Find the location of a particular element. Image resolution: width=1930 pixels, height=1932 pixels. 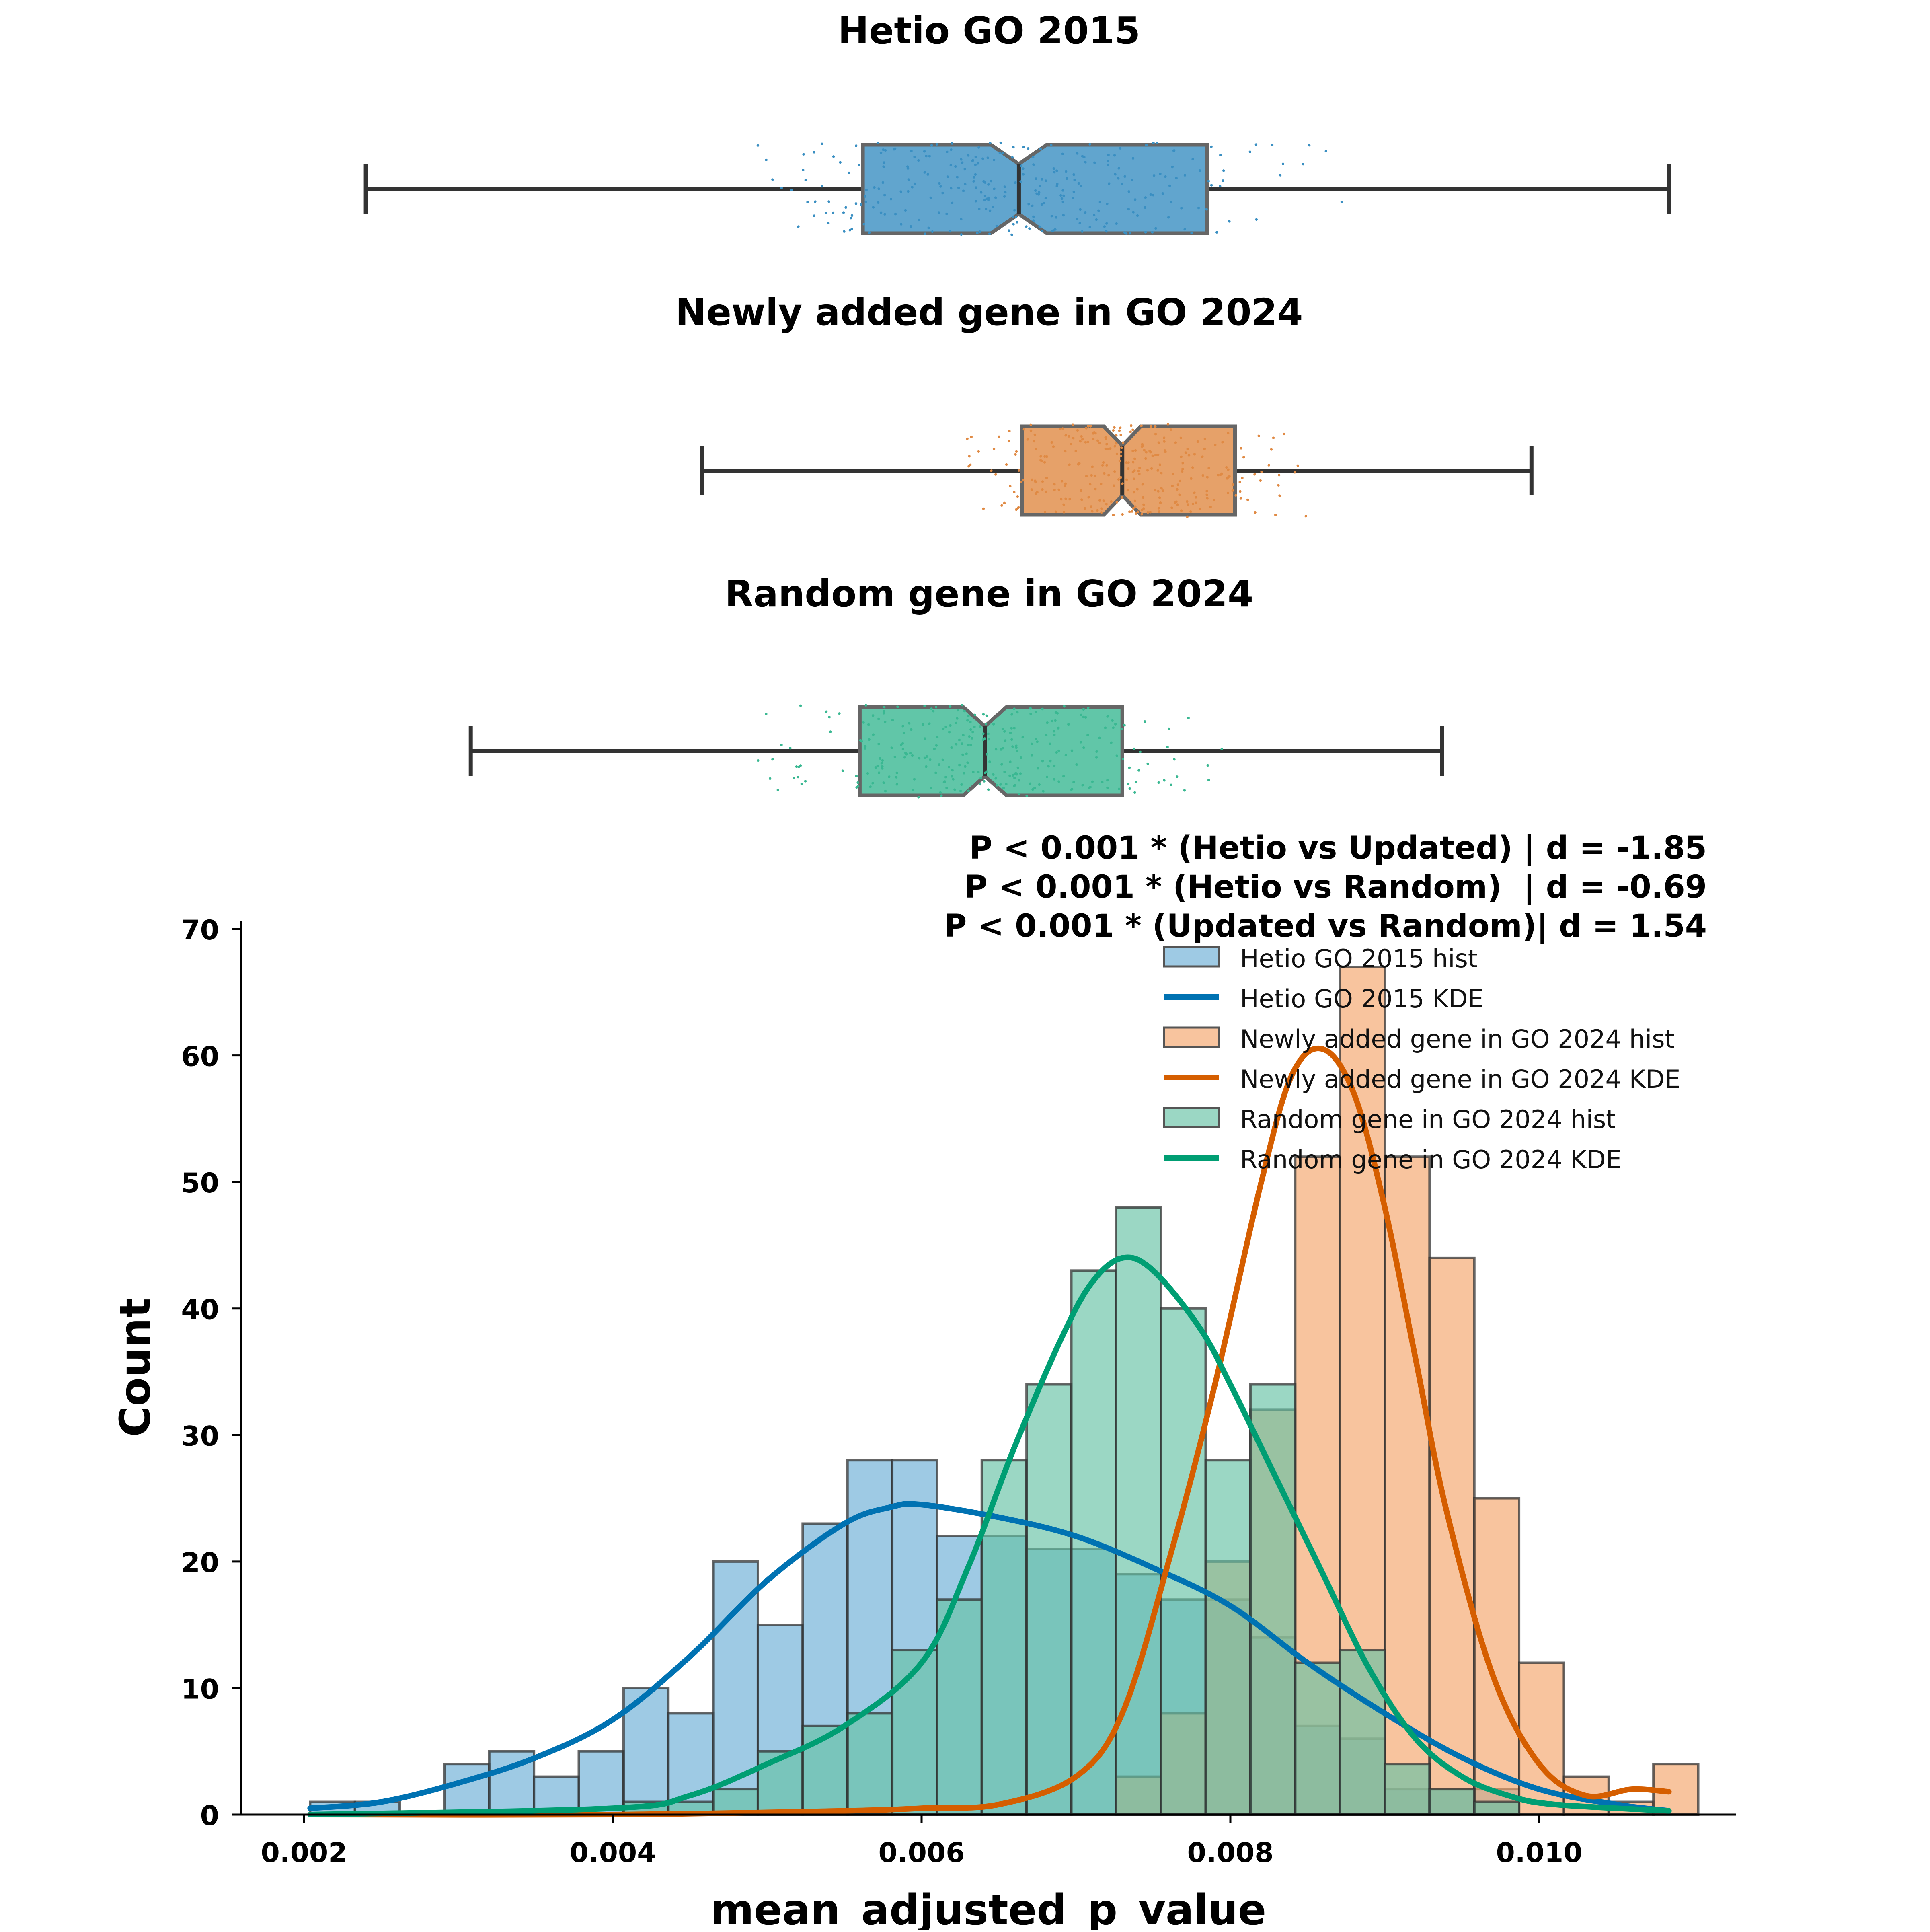

x-tick-label: 0.002 is located at coordinates (304, 1853).